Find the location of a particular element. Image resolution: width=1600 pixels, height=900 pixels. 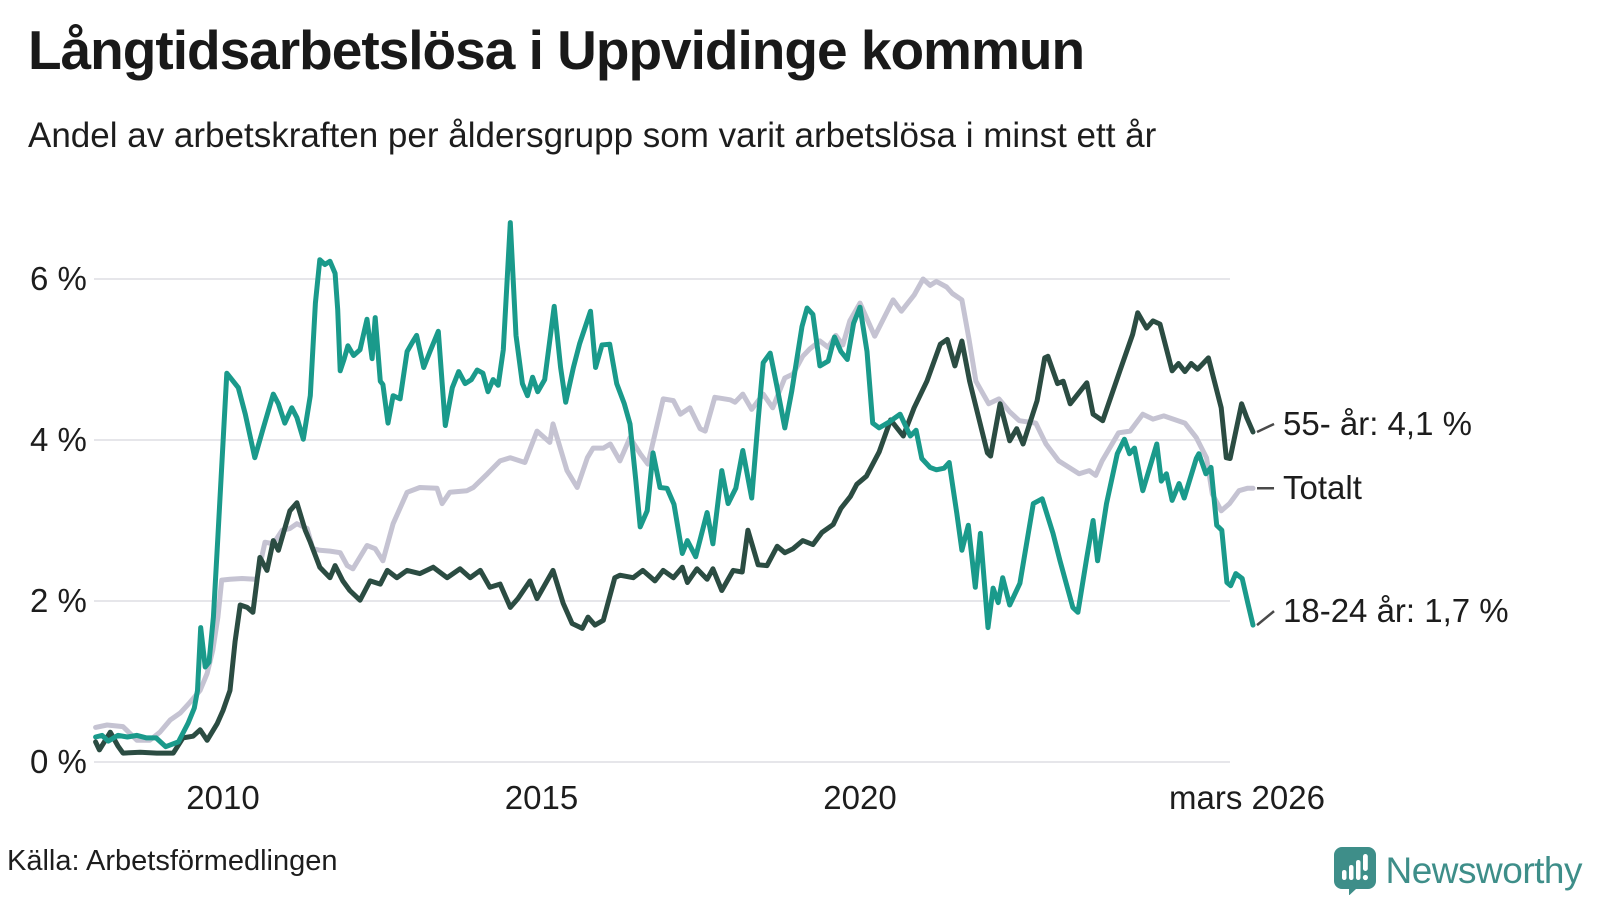

series-end-label-55-r: 55- år: 4,1 % is located at coordinates (1377, 423).